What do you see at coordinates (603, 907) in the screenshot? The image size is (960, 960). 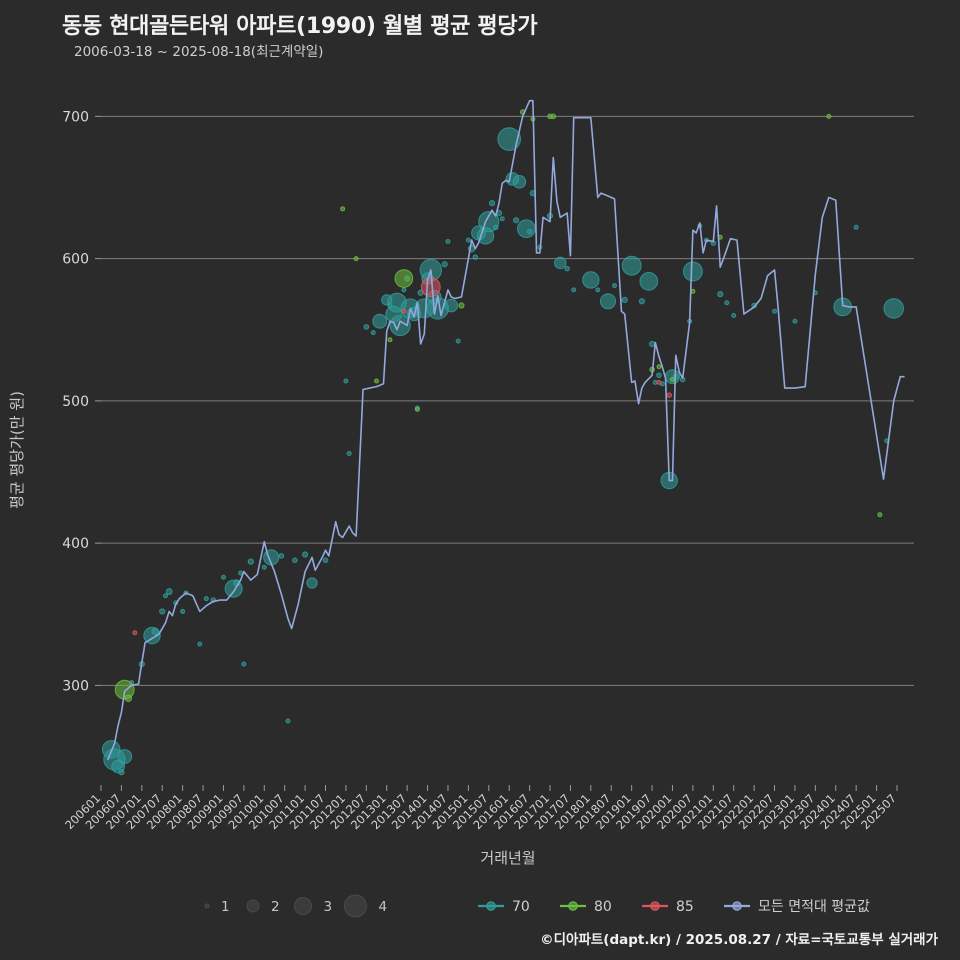 I see `legend-series-label: 80` at bounding box center [603, 907].